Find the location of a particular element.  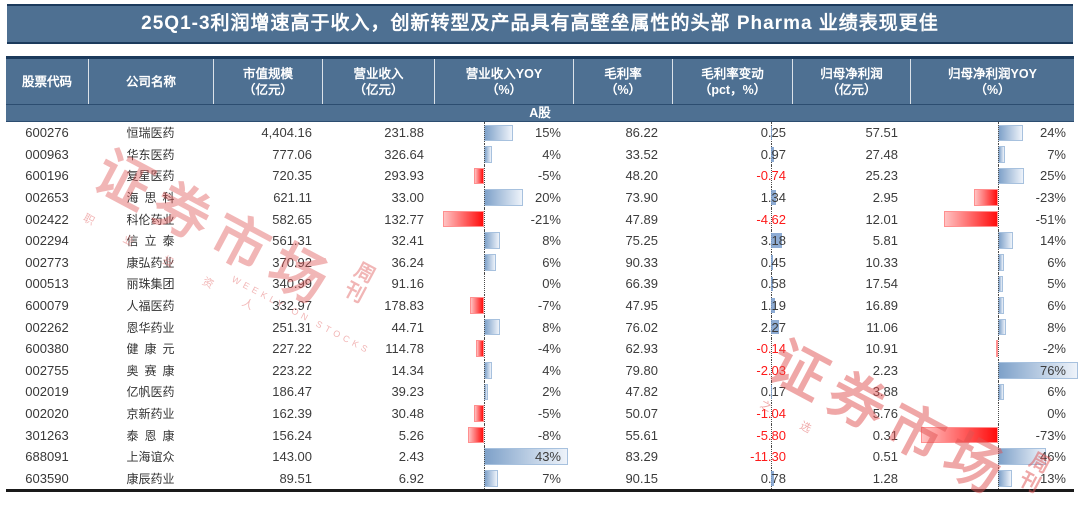

cell-value: 251.31 is located at coordinates (292, 327).